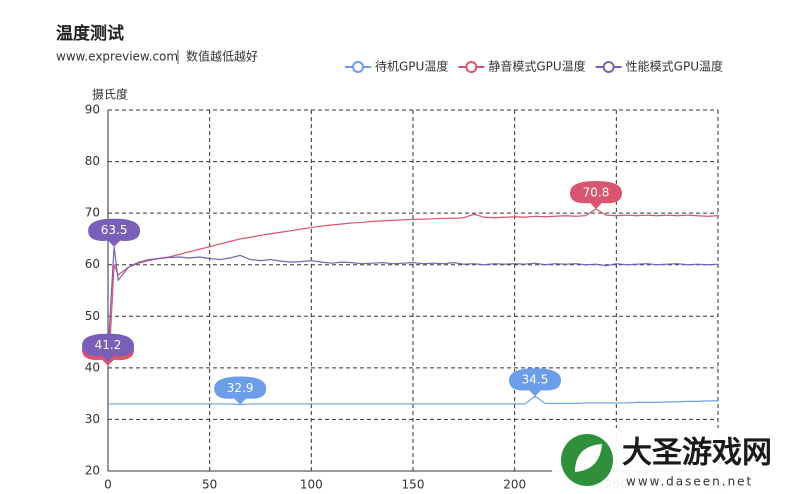  What do you see at coordinates (209, 485) in the screenshot?
I see `x-tick-label: 50` at bounding box center [209, 485].